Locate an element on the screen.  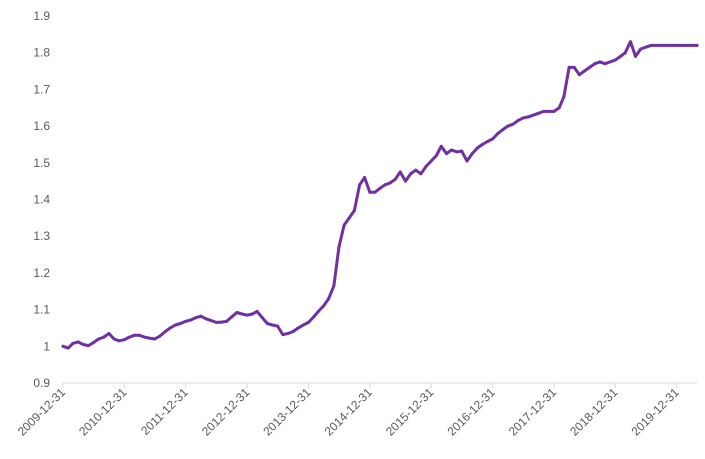
x-tick-label: 2013-12-31 is located at coordinates (287, 412).